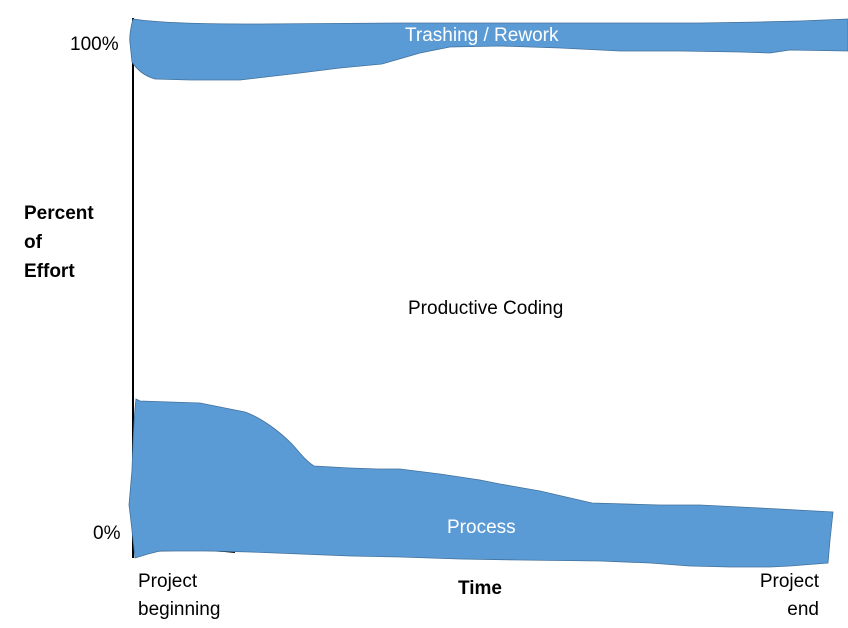  I want to click on y-axis-label-line-2: of, so click(33, 242).